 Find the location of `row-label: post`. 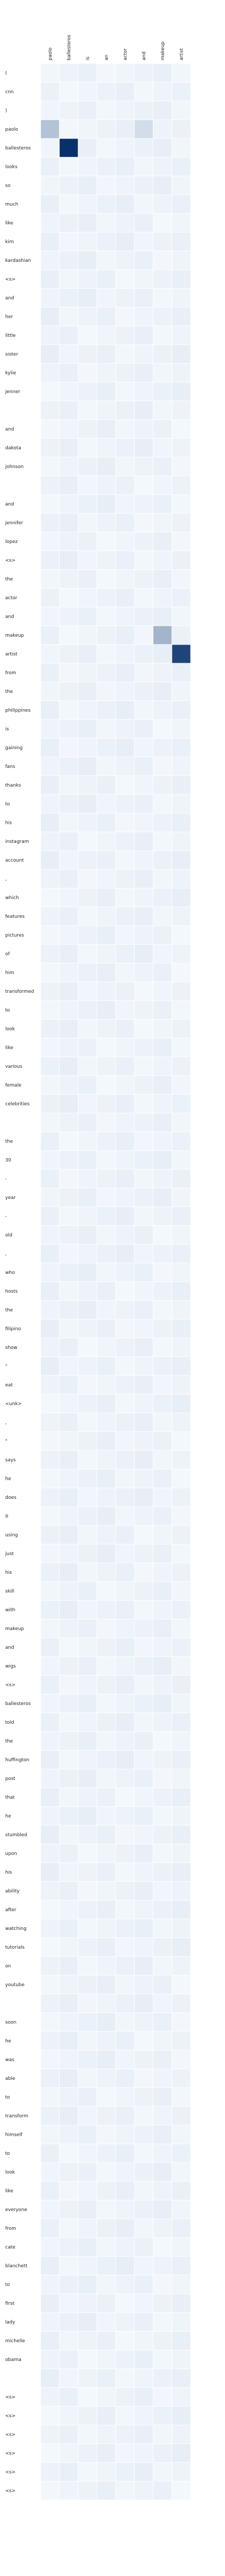

row-label: post is located at coordinates (10, 1779).